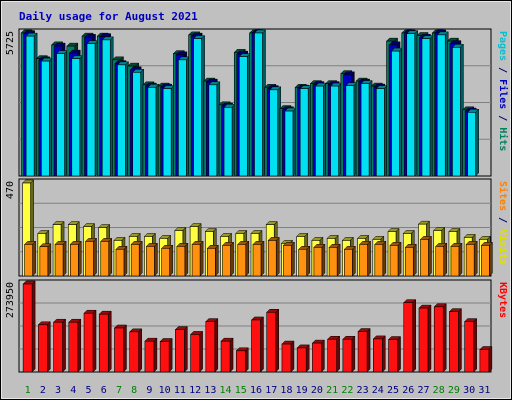 Image resolution: width=512 pixels, height=400 pixels. Describe the element at coordinates (393, 390) in the screenshot. I see `x-label-day-25: 25` at that location.